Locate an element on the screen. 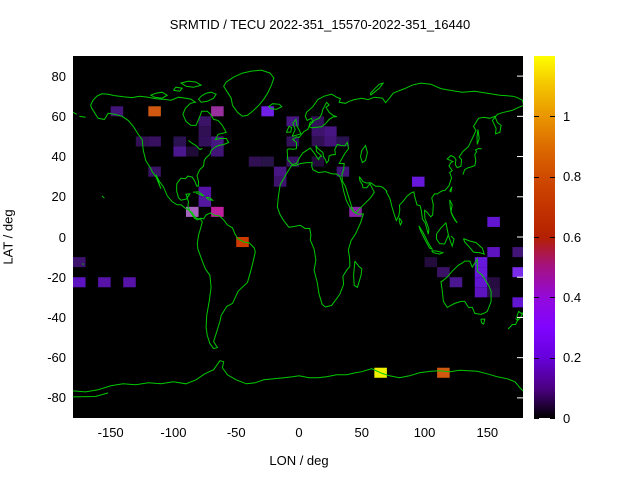 This screenshot has width=640, height=480. y-tick-label: 0 is located at coordinates (62, 237).